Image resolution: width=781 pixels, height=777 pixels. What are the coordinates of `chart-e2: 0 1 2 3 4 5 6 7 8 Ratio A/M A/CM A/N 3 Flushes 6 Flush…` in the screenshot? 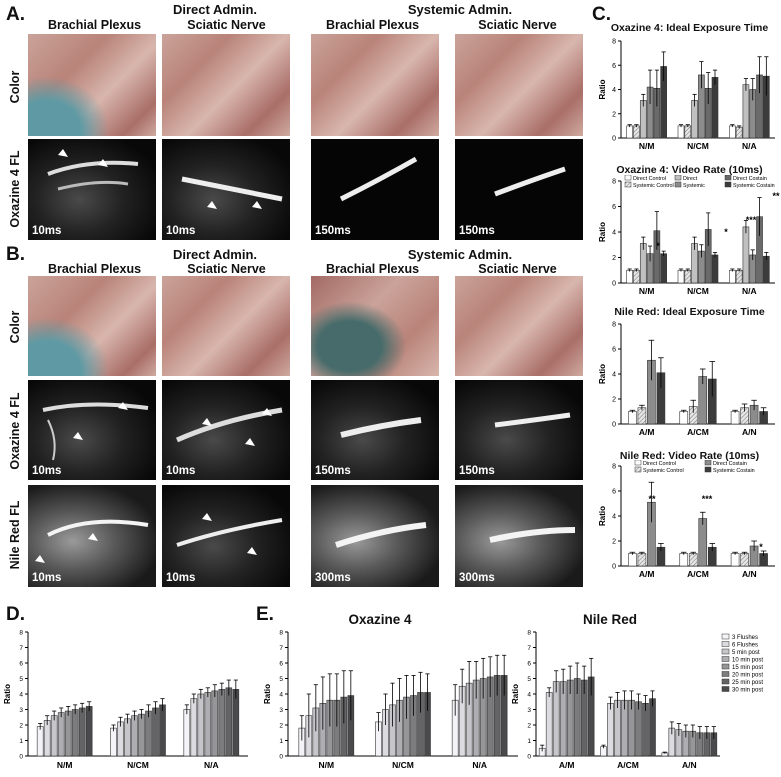 It's located at (637, 700).